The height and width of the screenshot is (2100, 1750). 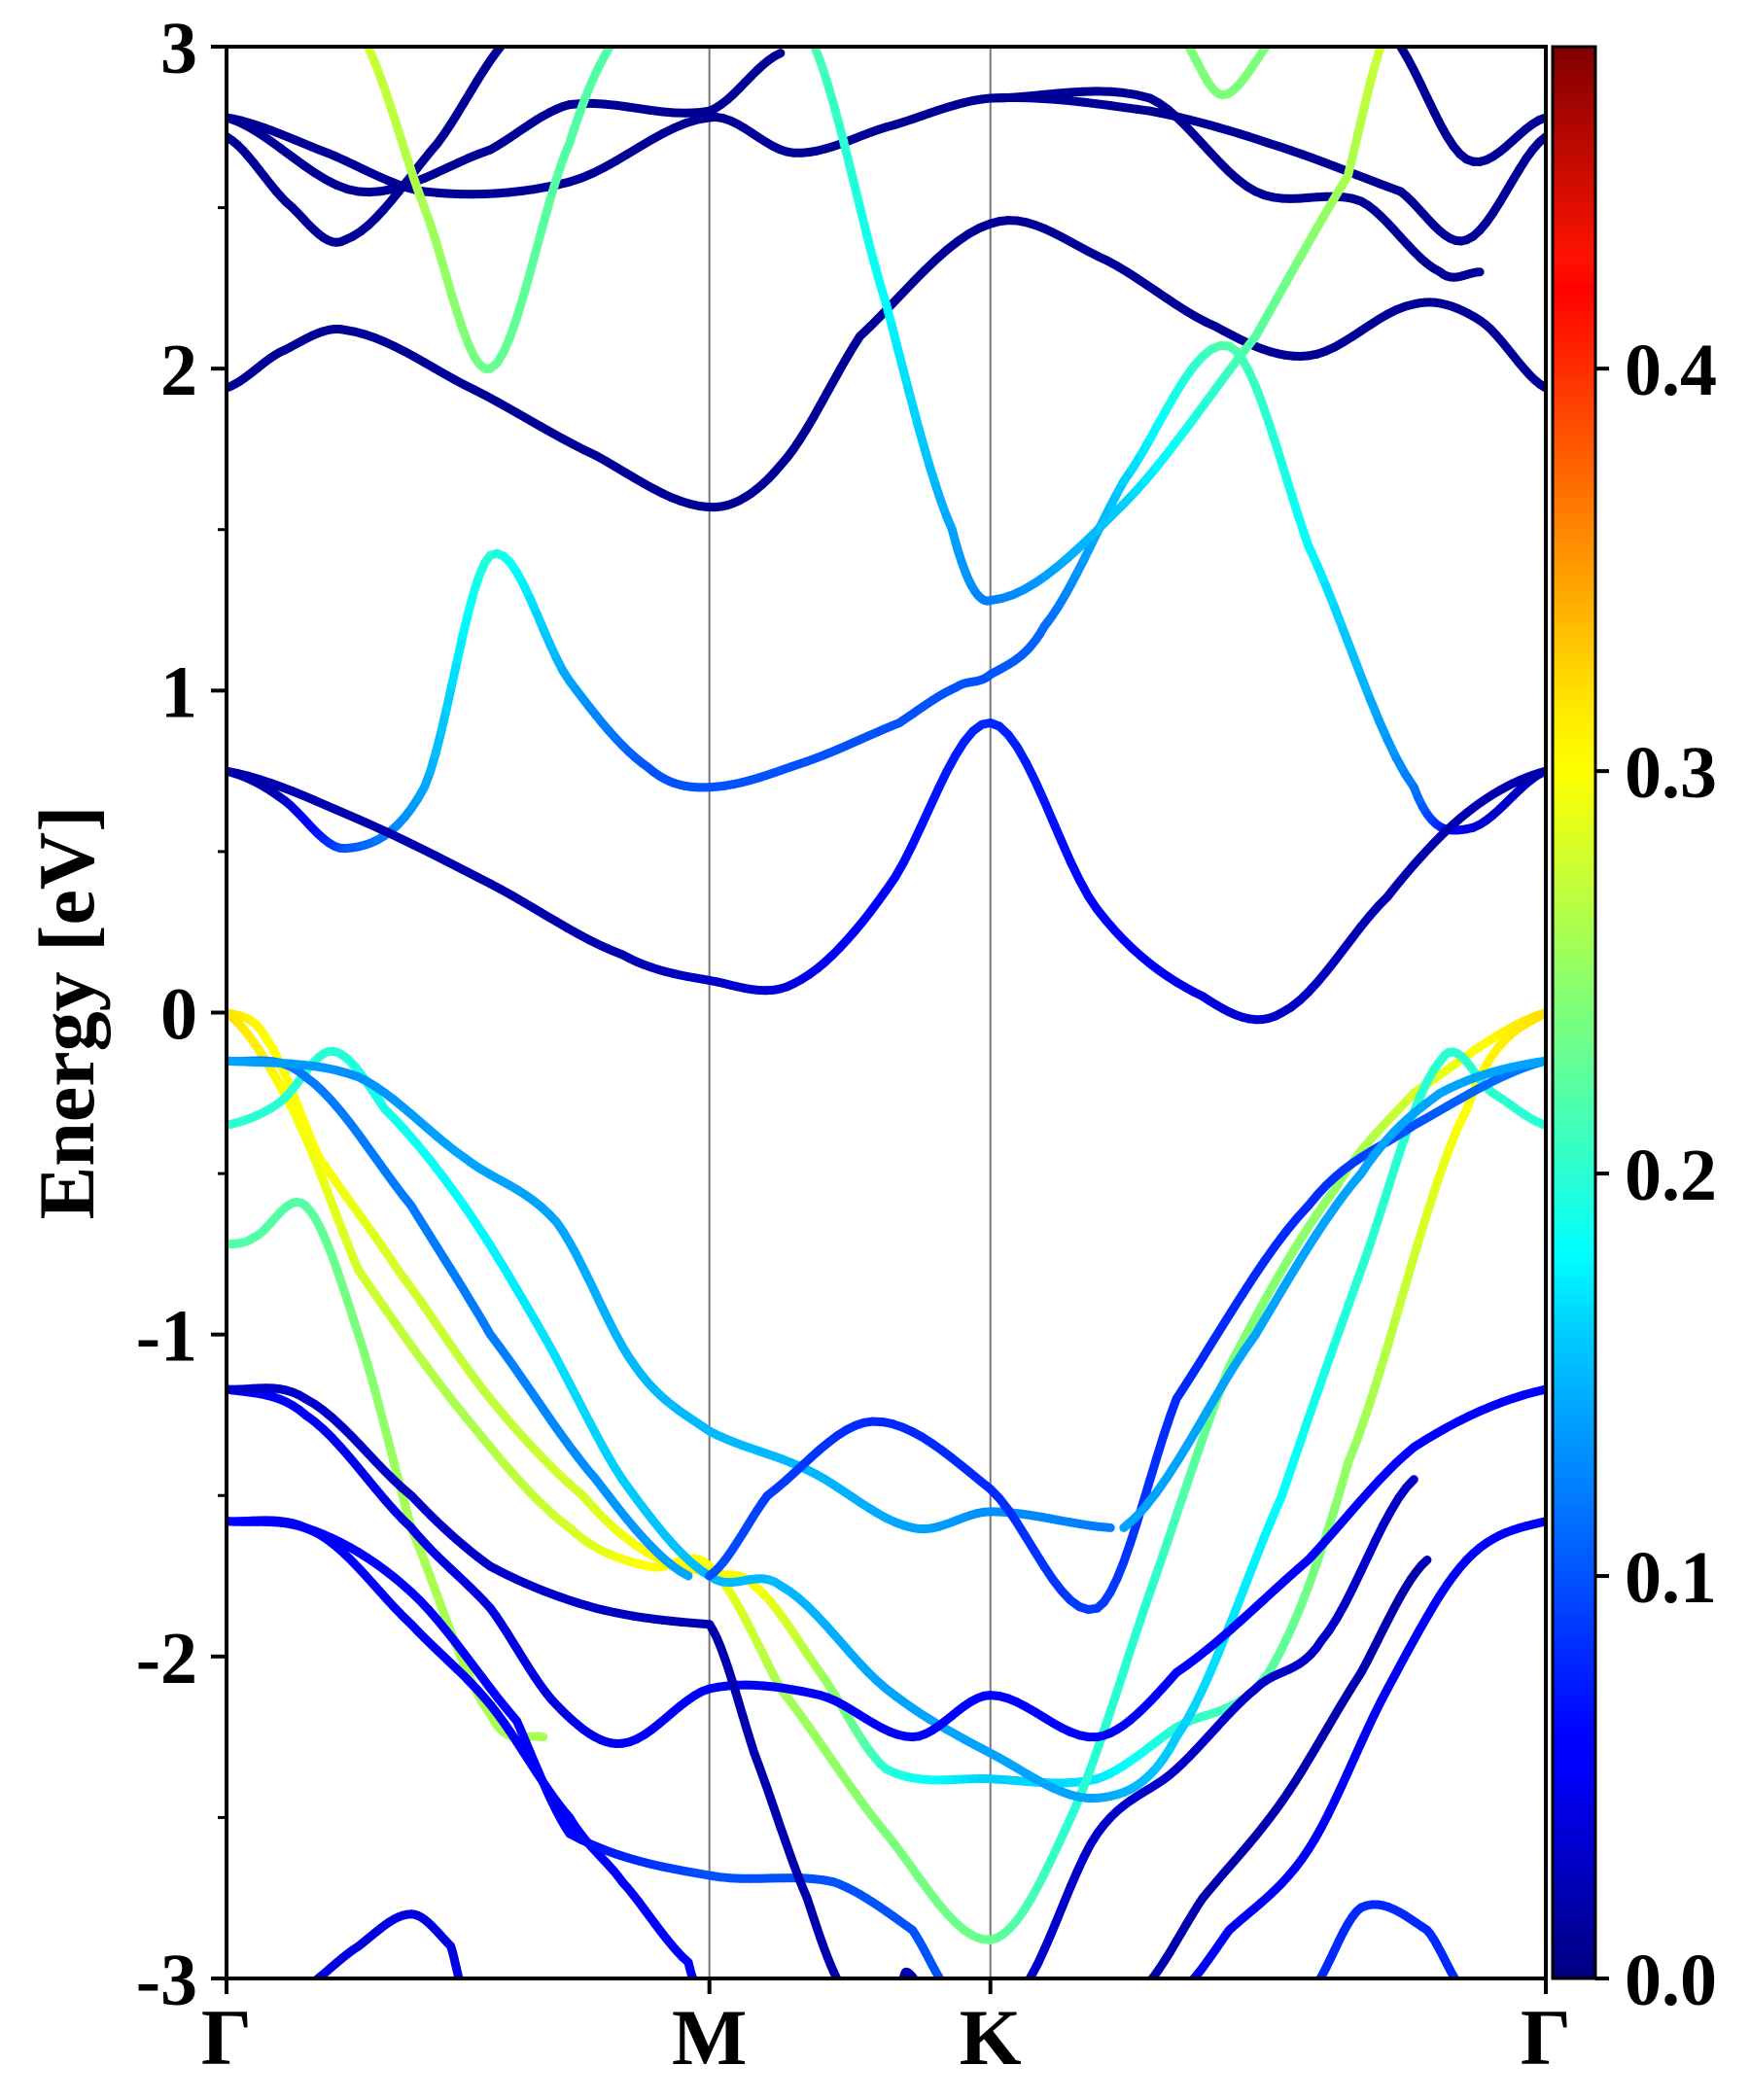 What do you see at coordinates (178, 48) in the screenshot?
I see `y-tick-label: 3` at bounding box center [178, 48].